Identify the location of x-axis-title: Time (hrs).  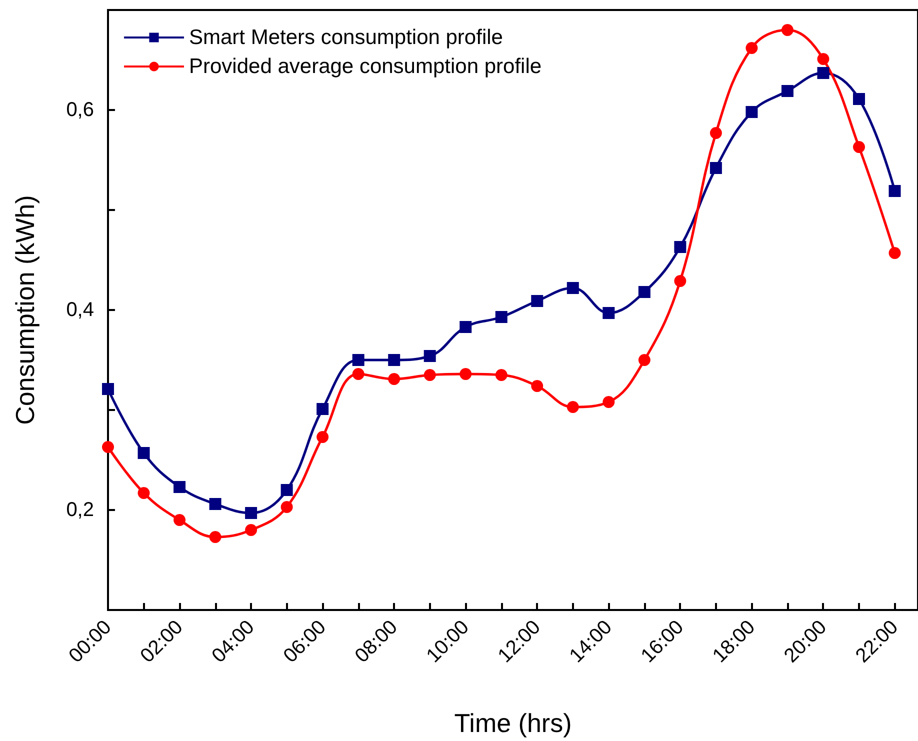
(513, 723).